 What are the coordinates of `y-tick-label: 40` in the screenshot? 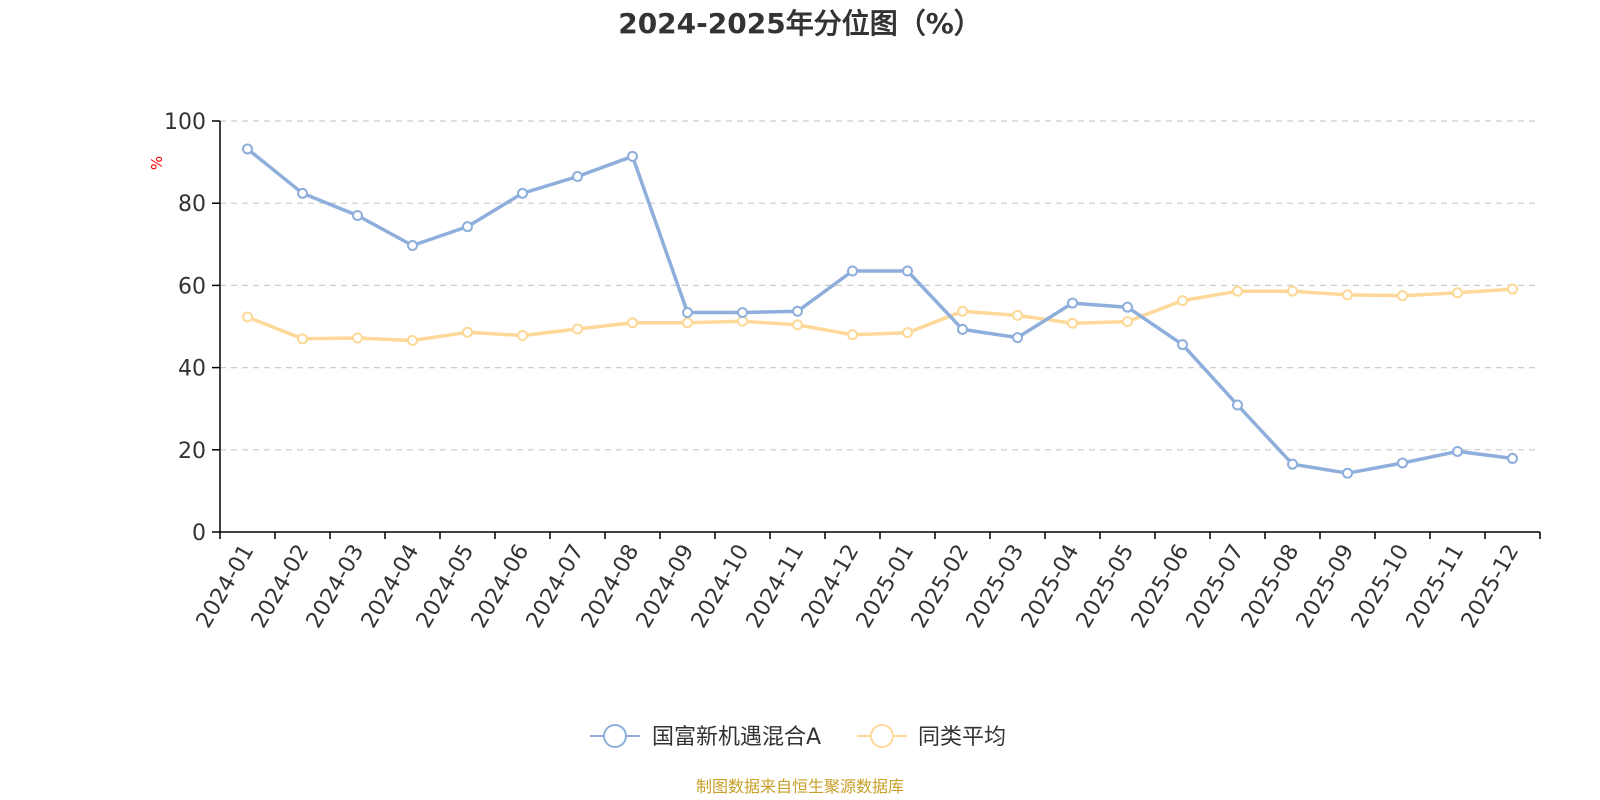 It's located at (192, 369).